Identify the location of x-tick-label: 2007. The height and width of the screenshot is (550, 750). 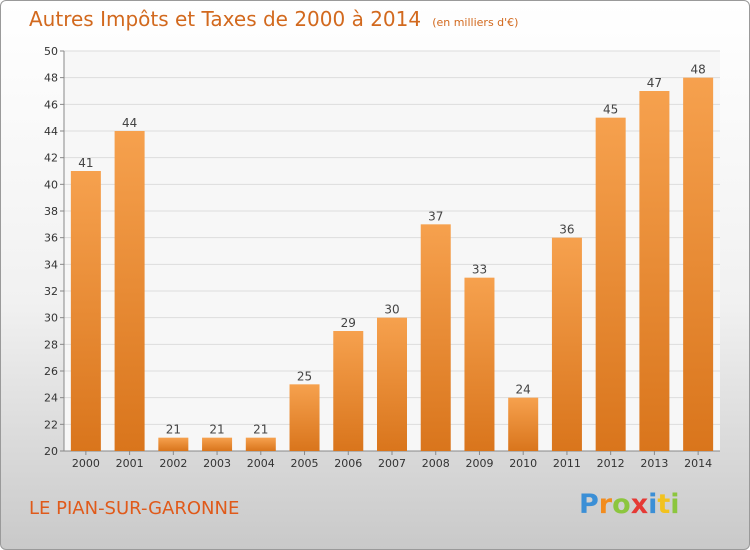
(392, 463).